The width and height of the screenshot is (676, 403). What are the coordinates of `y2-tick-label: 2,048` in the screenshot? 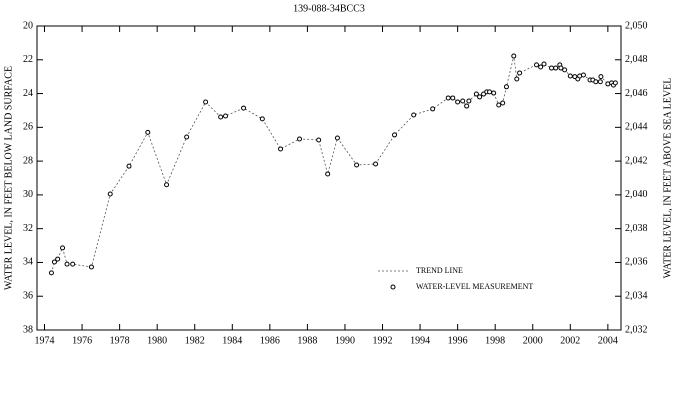 It's located at (636, 59).